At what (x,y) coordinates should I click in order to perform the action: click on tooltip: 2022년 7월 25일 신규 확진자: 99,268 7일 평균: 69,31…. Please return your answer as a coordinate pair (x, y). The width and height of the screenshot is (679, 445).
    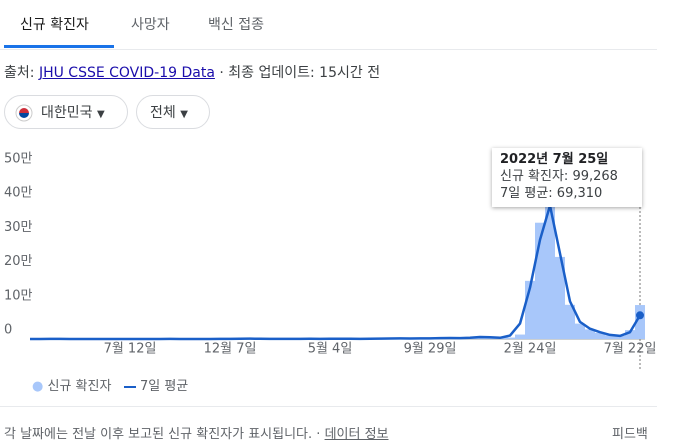
    Looking at the image, I should click on (567, 177).